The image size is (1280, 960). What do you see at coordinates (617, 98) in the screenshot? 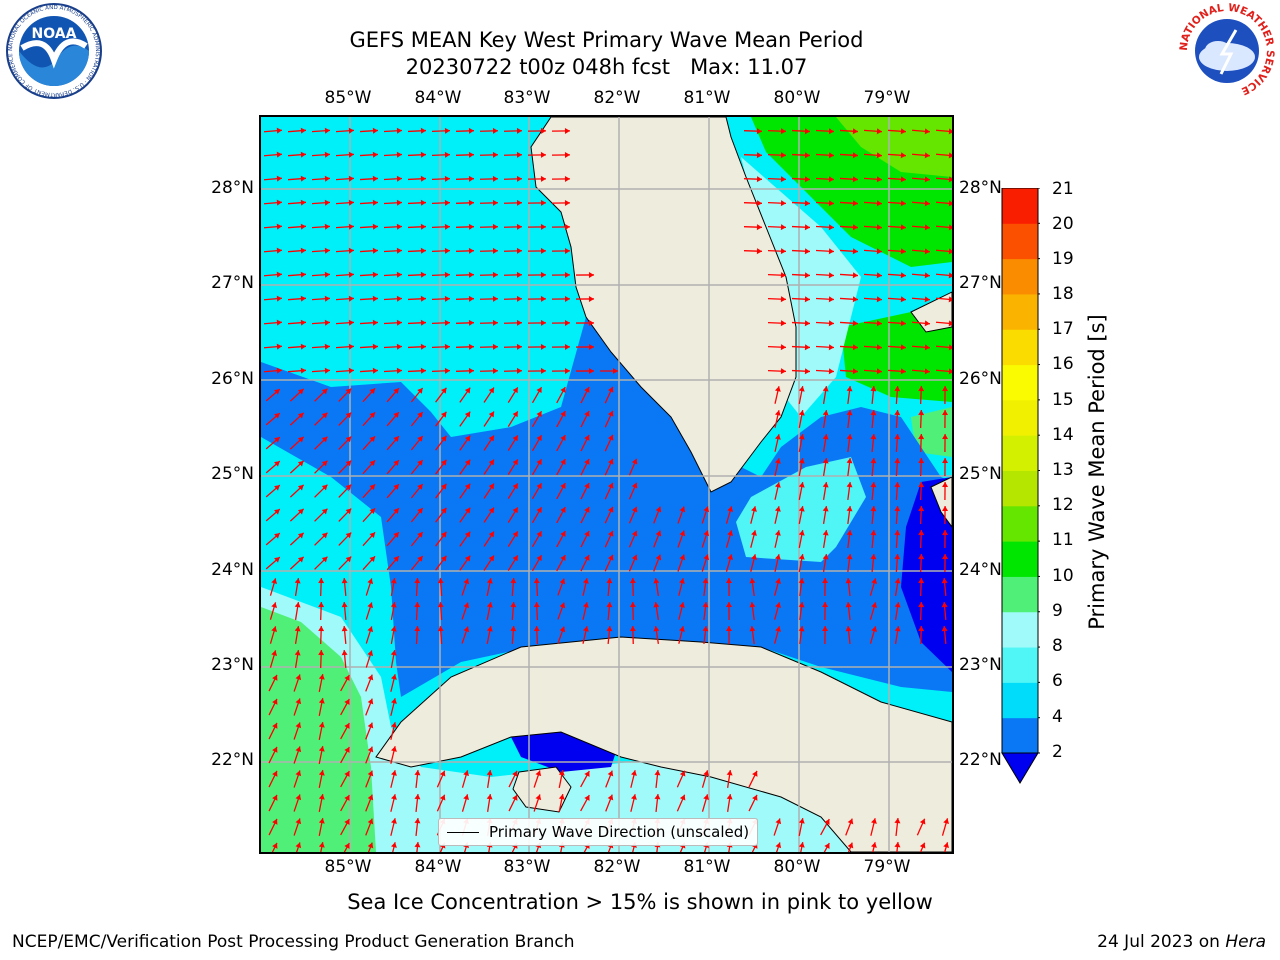
I see `lon-label: 82°W` at bounding box center [617, 98].